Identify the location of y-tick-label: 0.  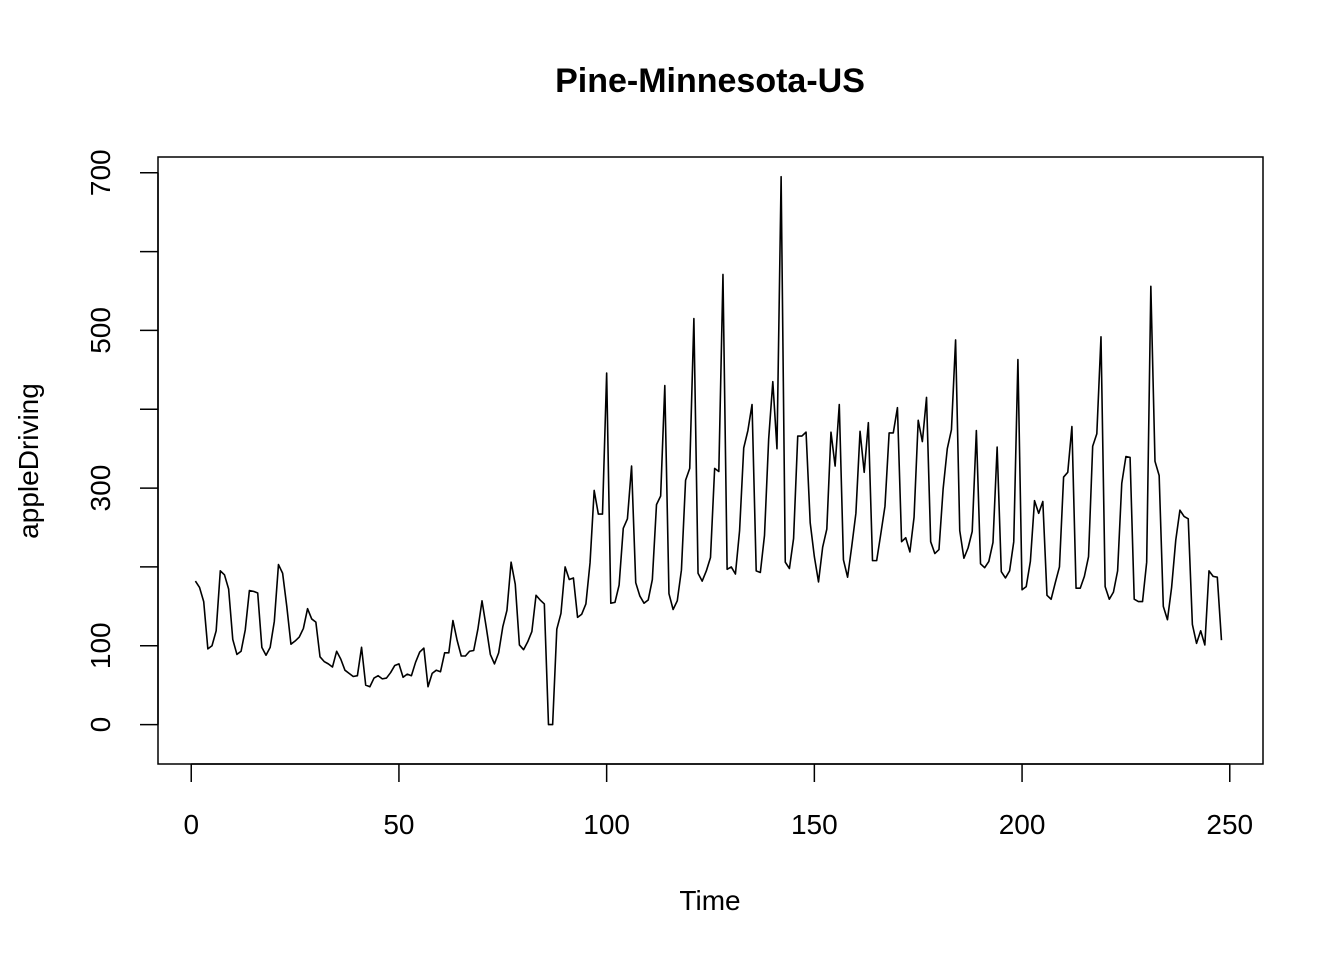
(100, 725).